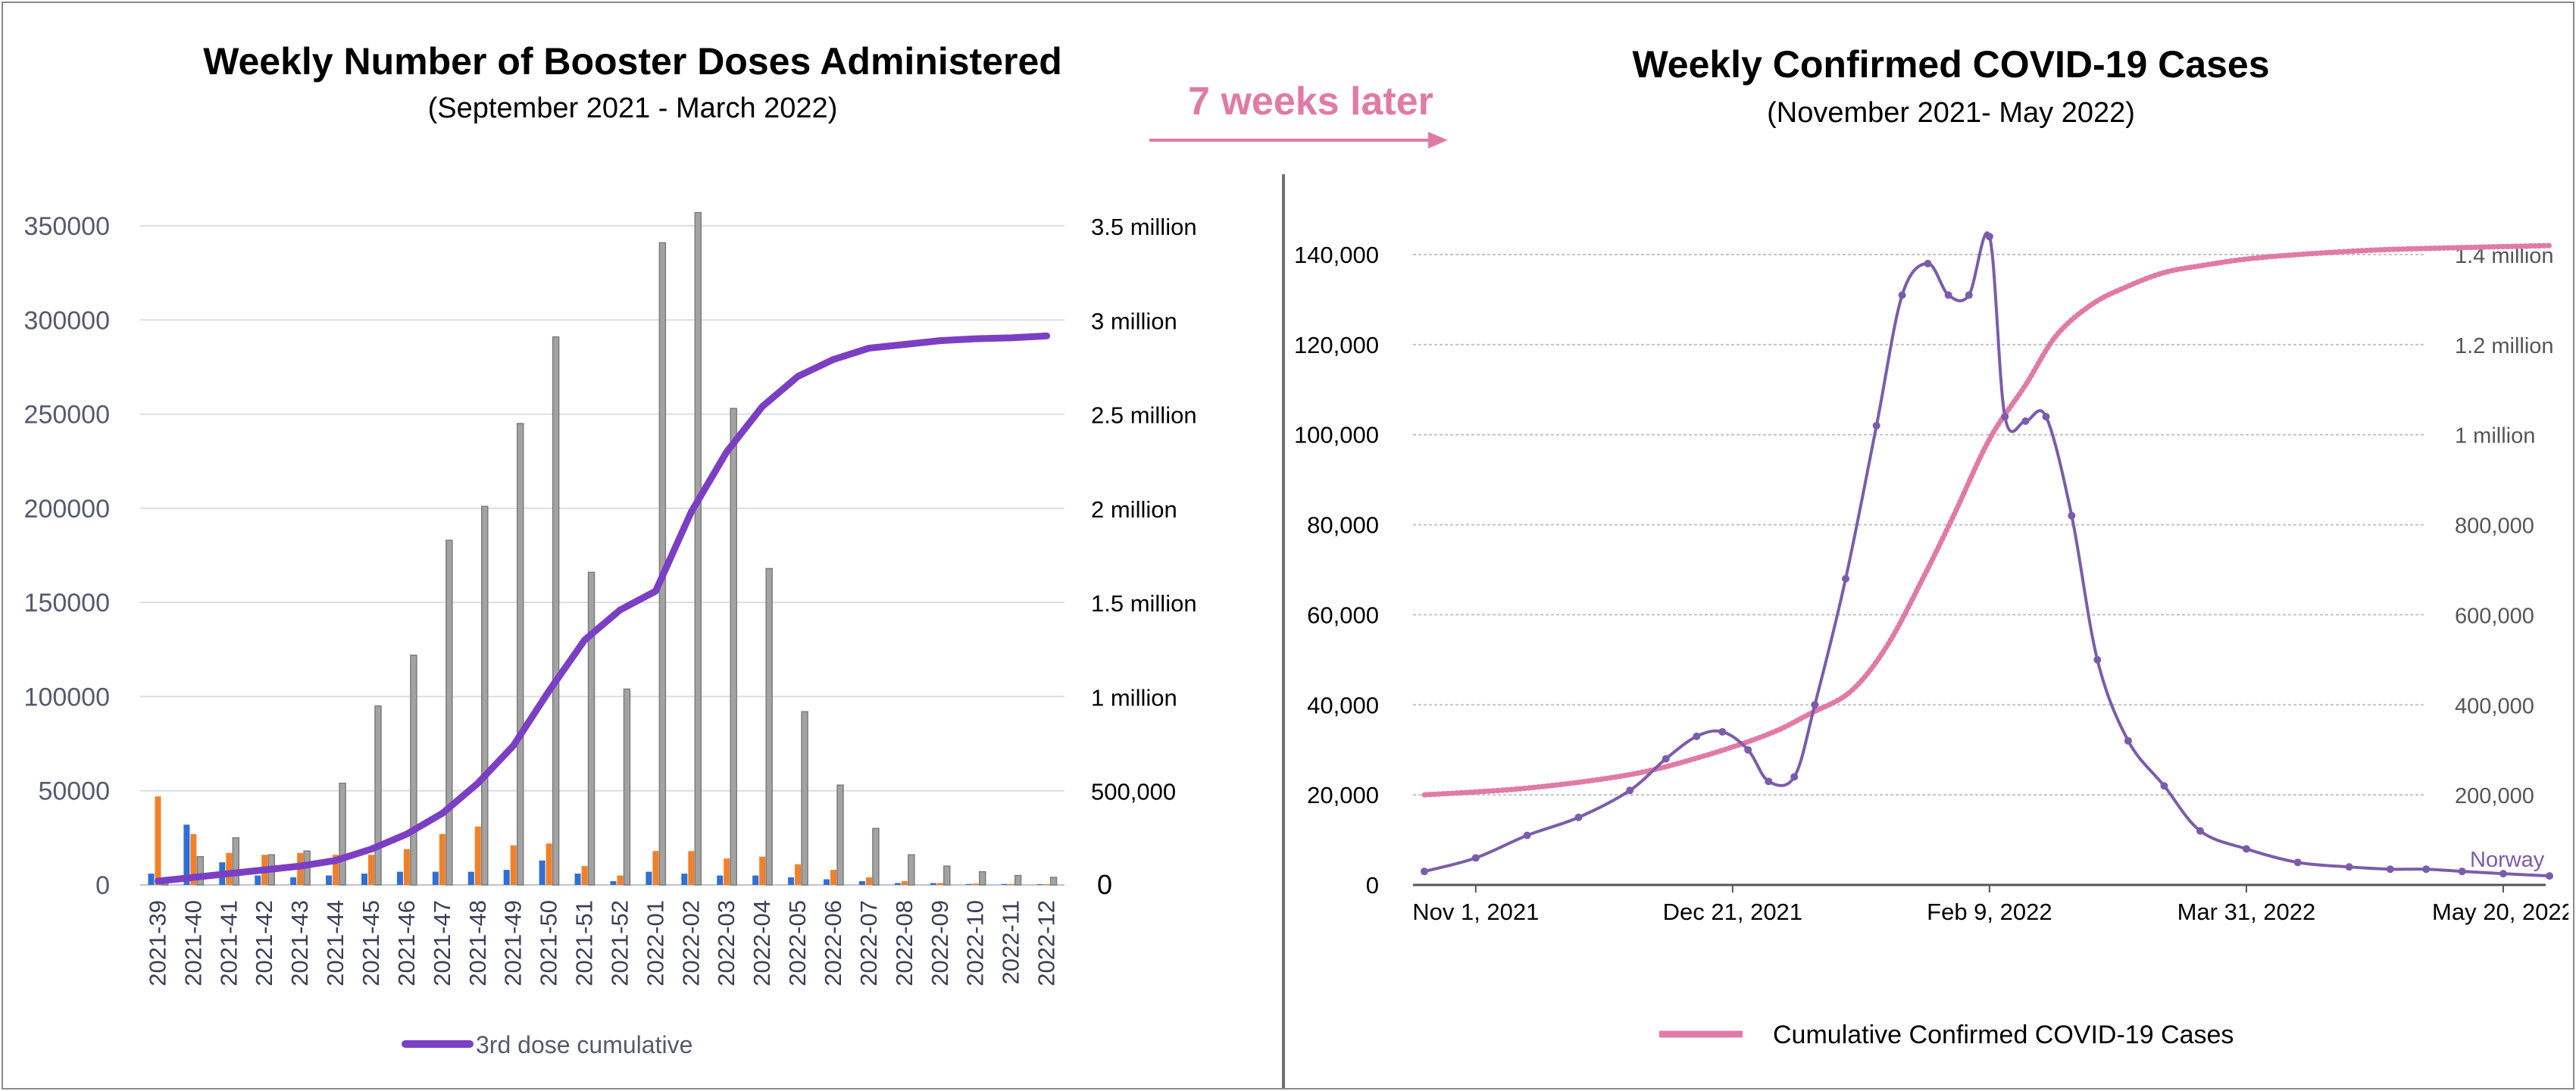 This screenshot has height=1091, width=2576. I want to click on x-tick-label: 2021-50, so click(549, 943).